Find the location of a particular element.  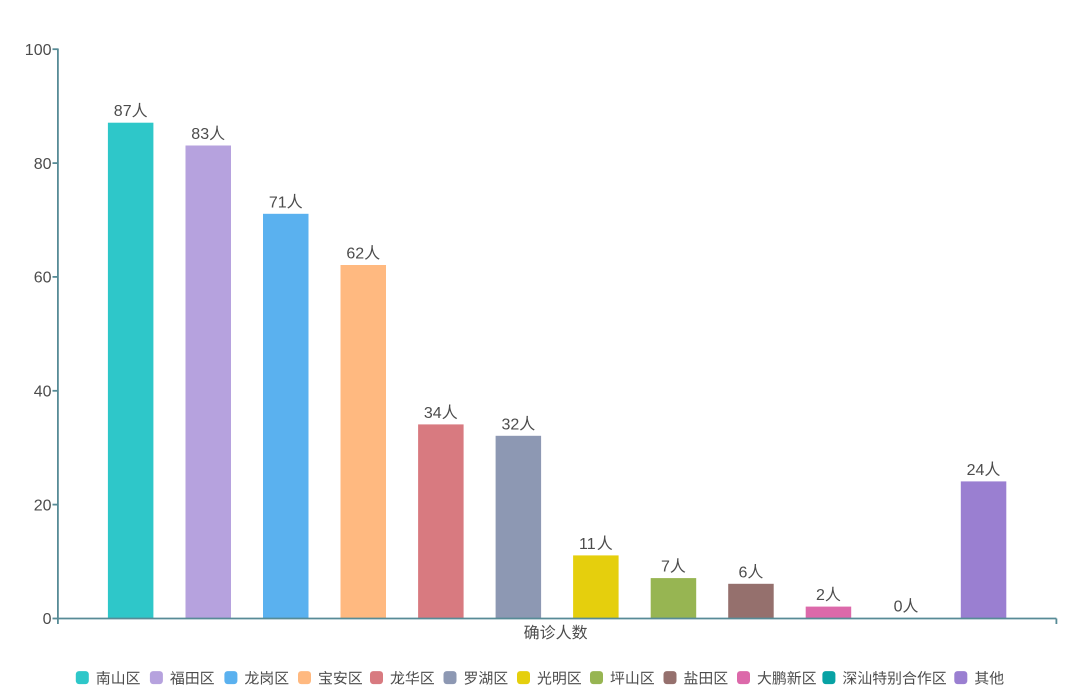

svg-text: 62 is located at coordinates (355, 254).